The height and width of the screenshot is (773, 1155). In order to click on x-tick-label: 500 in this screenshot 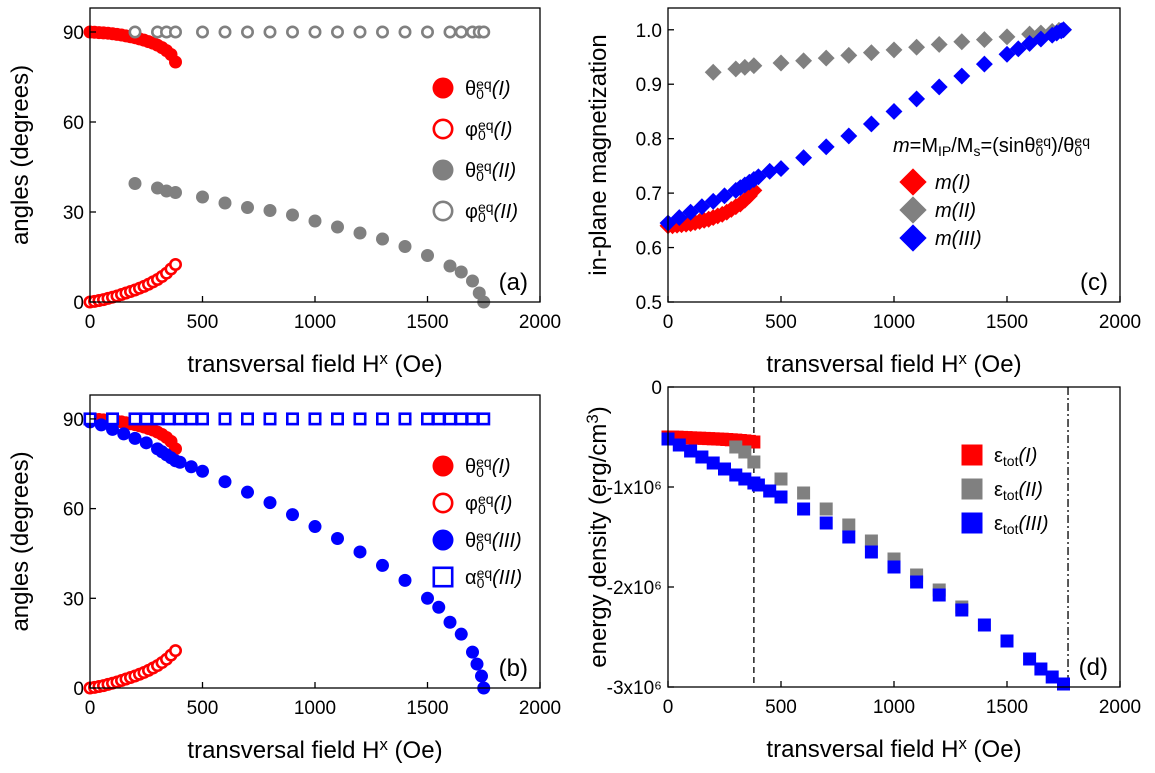, I will do `click(781, 707)`.